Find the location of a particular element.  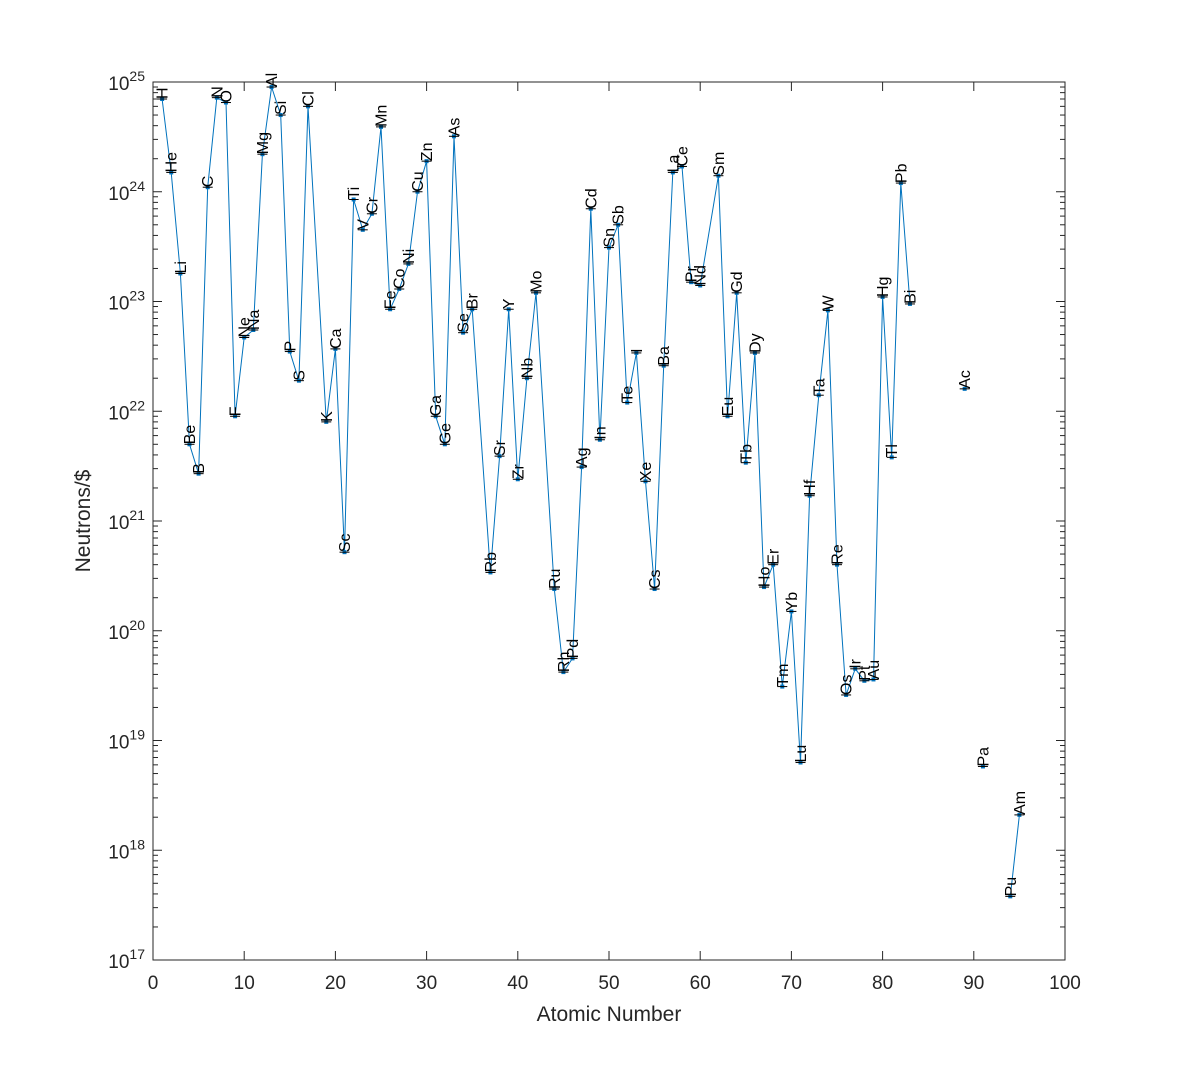

element-label: H is located at coordinates (163, 93).